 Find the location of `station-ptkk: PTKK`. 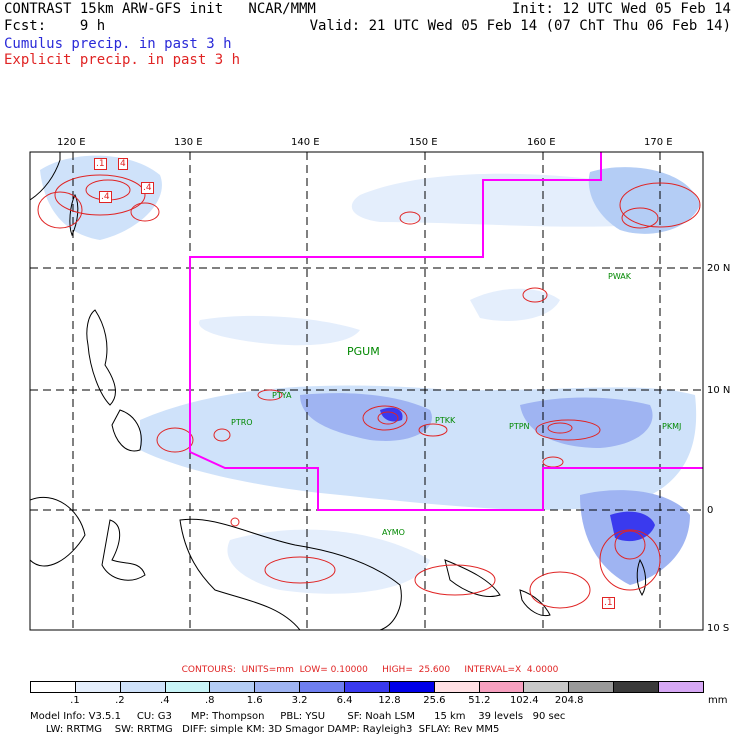

station-ptkk: PTKK is located at coordinates (445, 420).